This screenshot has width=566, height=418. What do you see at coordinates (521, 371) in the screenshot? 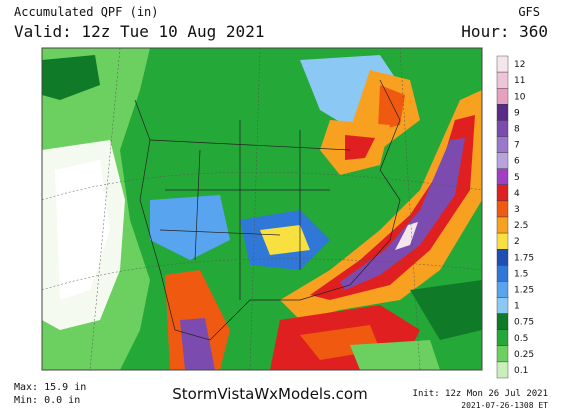
I see `colorbar-label: 0.1` at bounding box center [521, 371].